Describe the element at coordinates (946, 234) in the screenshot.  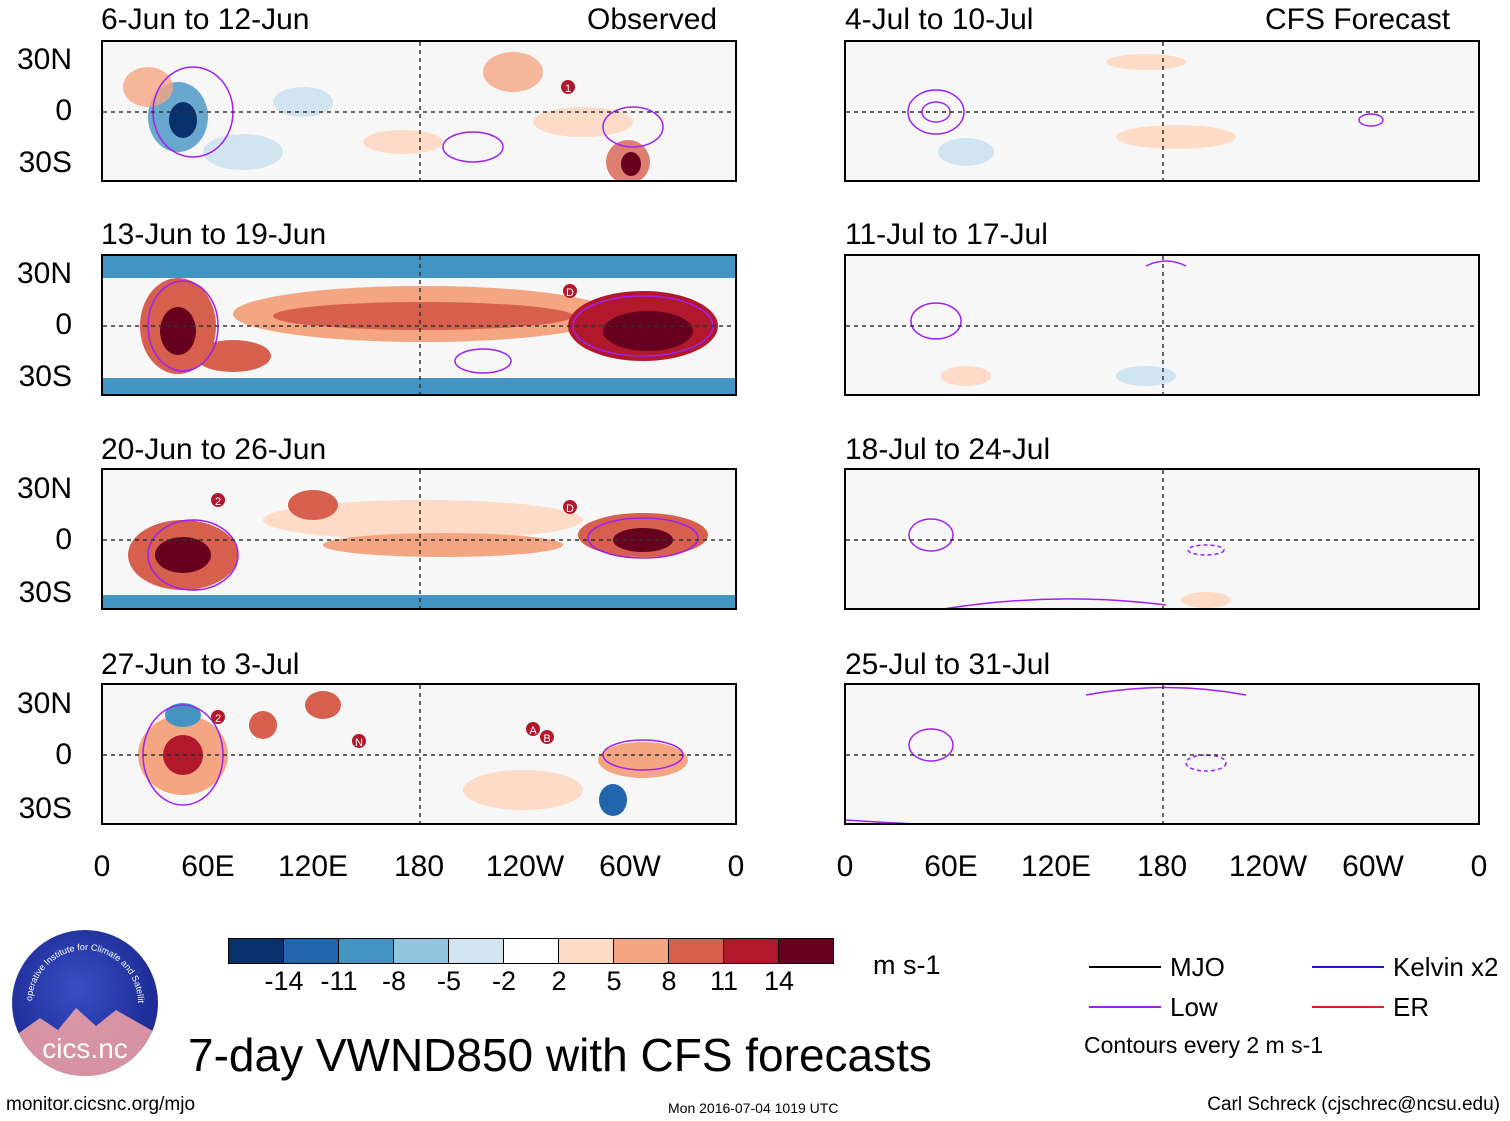
I see `forecast-panel-2-title: 11-Jul to 17-Jul` at that location.